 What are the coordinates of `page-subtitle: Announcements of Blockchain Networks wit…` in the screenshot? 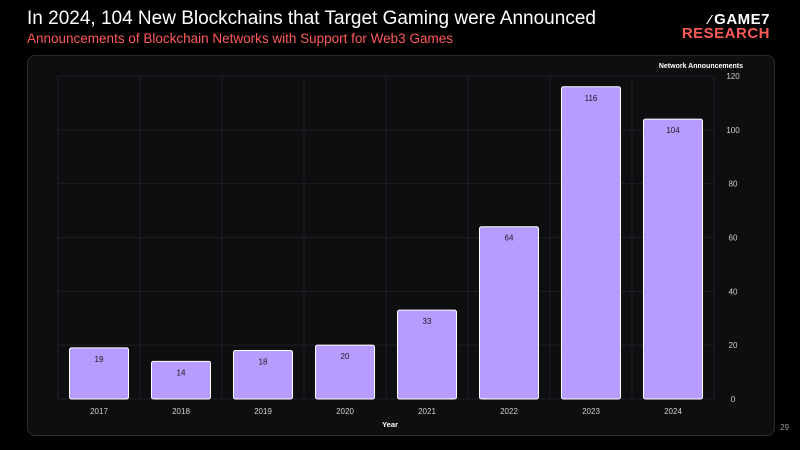 It's located at (240, 38).